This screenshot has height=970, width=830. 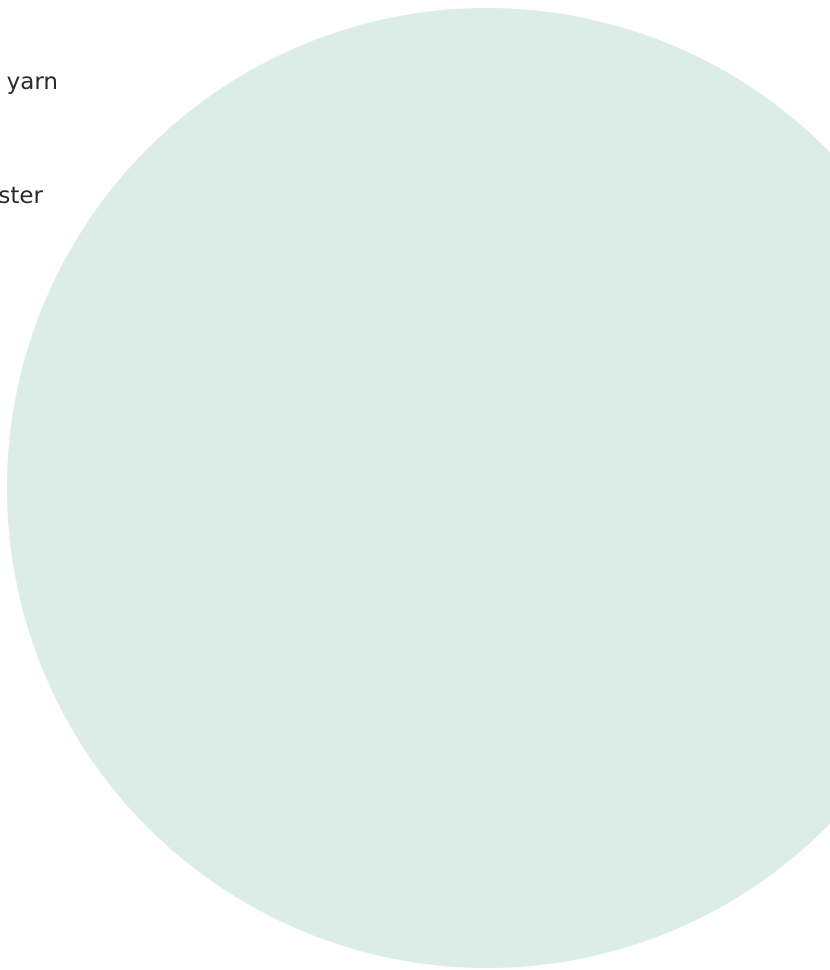 I want to click on text-fragment-ster: ster, so click(x=21, y=196).